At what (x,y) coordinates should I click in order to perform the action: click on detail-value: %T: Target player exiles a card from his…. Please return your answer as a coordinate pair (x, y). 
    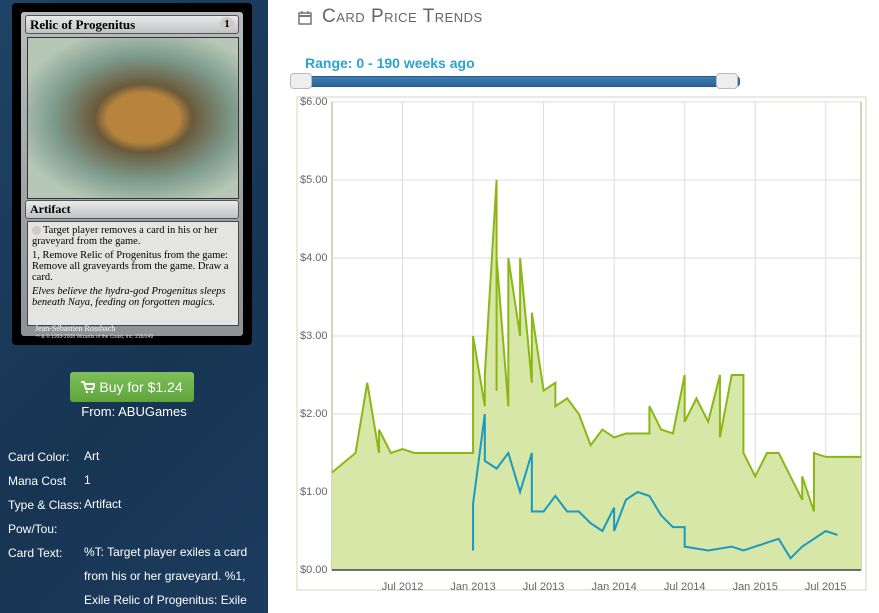
    Looking at the image, I should click on (166, 576).